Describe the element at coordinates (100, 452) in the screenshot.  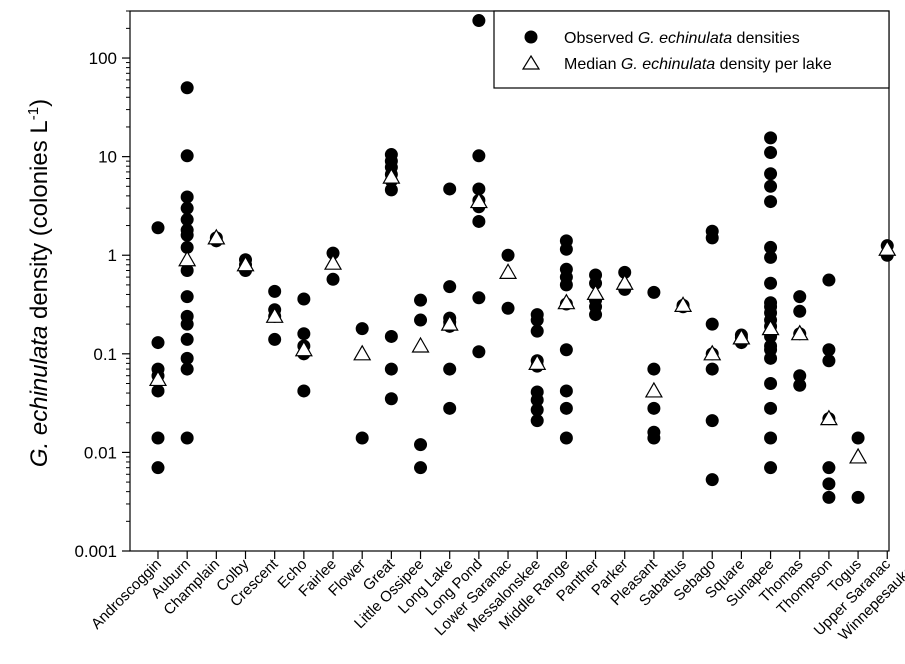
I see `y-tick-label: 0.01` at that location.